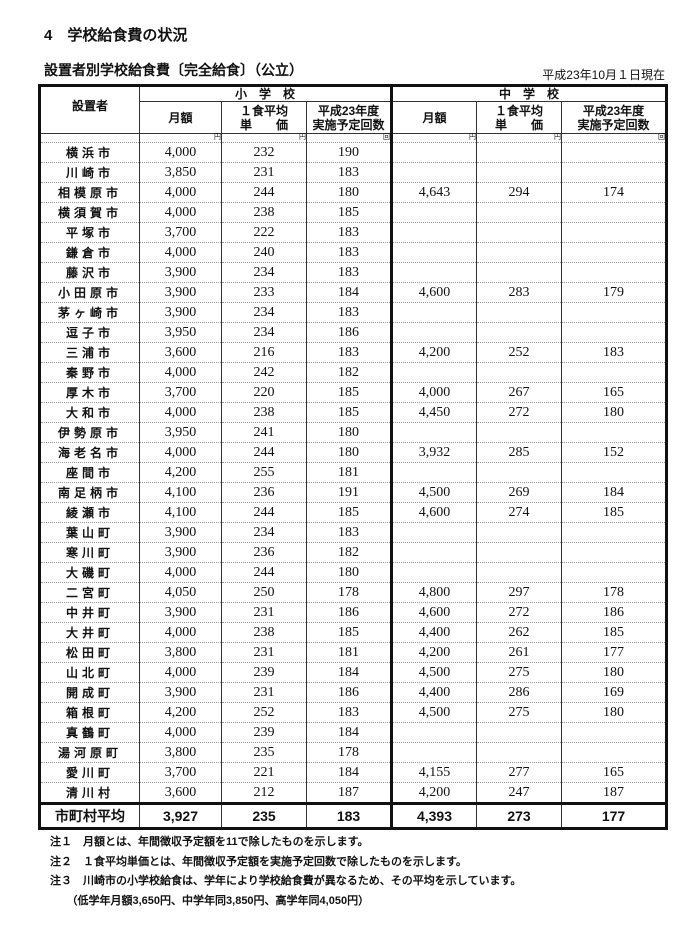 The height and width of the screenshot is (941, 673). What do you see at coordinates (353, 252) in the screenshot?
I see `table-row: 鎌倉市 4,000 240 183` at bounding box center [353, 252].